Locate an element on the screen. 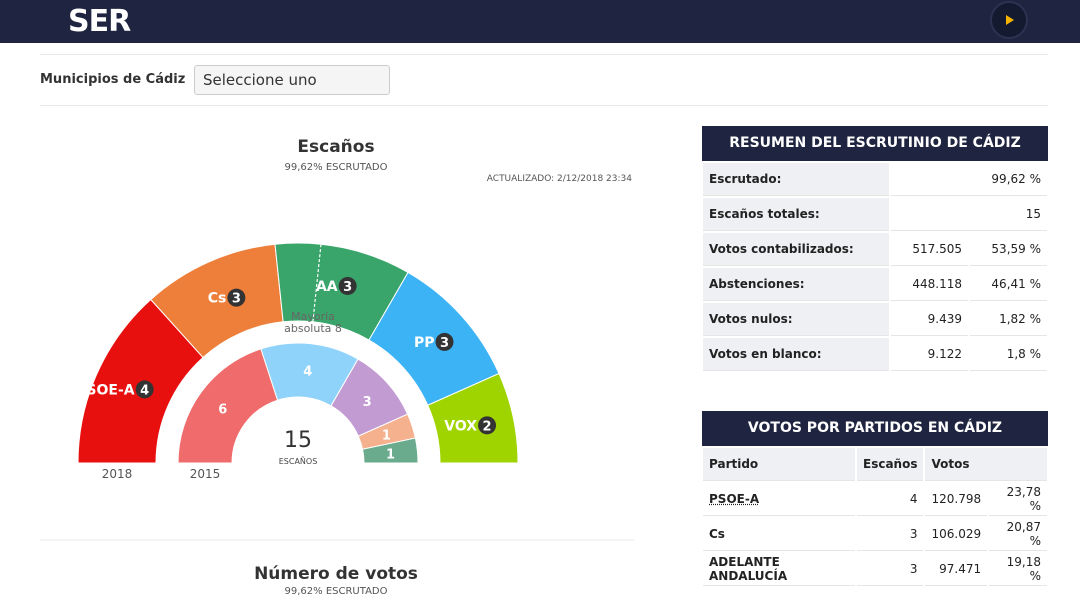  party-value: 19,18 % is located at coordinates (1018, 569).